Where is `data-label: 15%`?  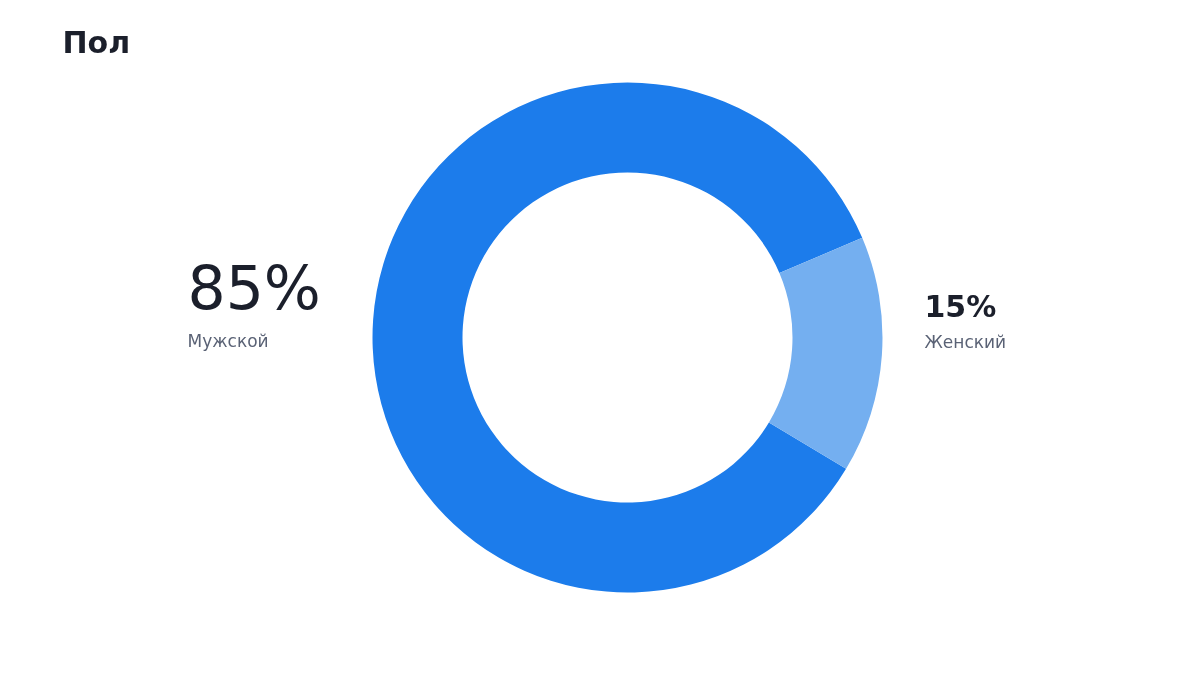
data-label: 15% is located at coordinates (960, 306).